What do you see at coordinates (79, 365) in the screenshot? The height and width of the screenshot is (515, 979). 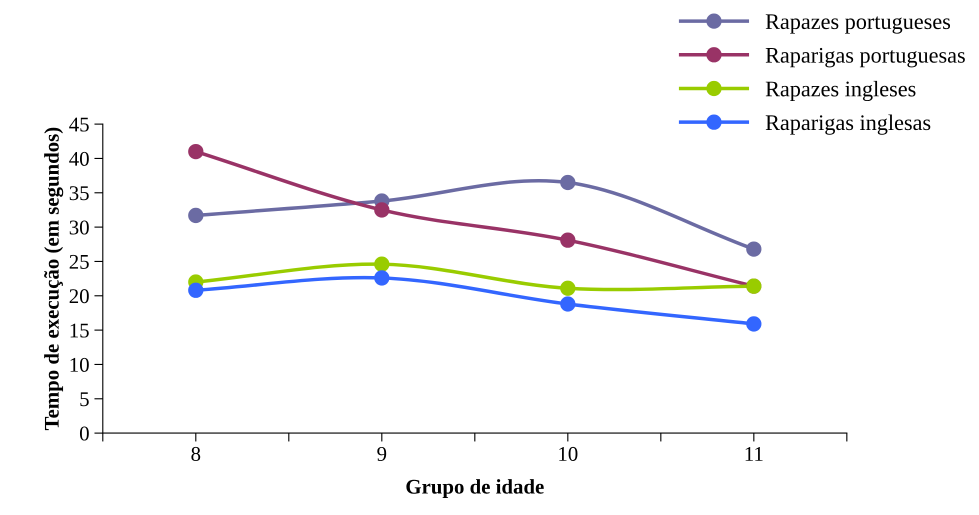 I see `y-tick-label: 10` at bounding box center [79, 365].